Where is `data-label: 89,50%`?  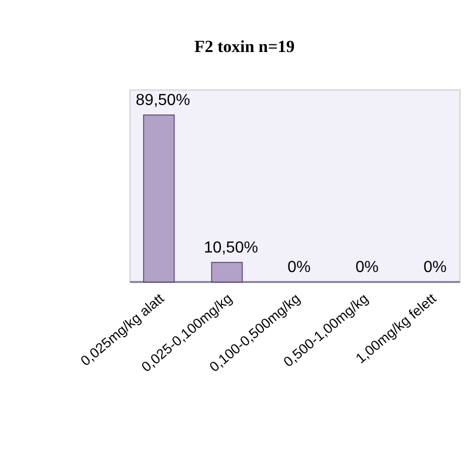
data-label: 89,50% is located at coordinates (163, 100).